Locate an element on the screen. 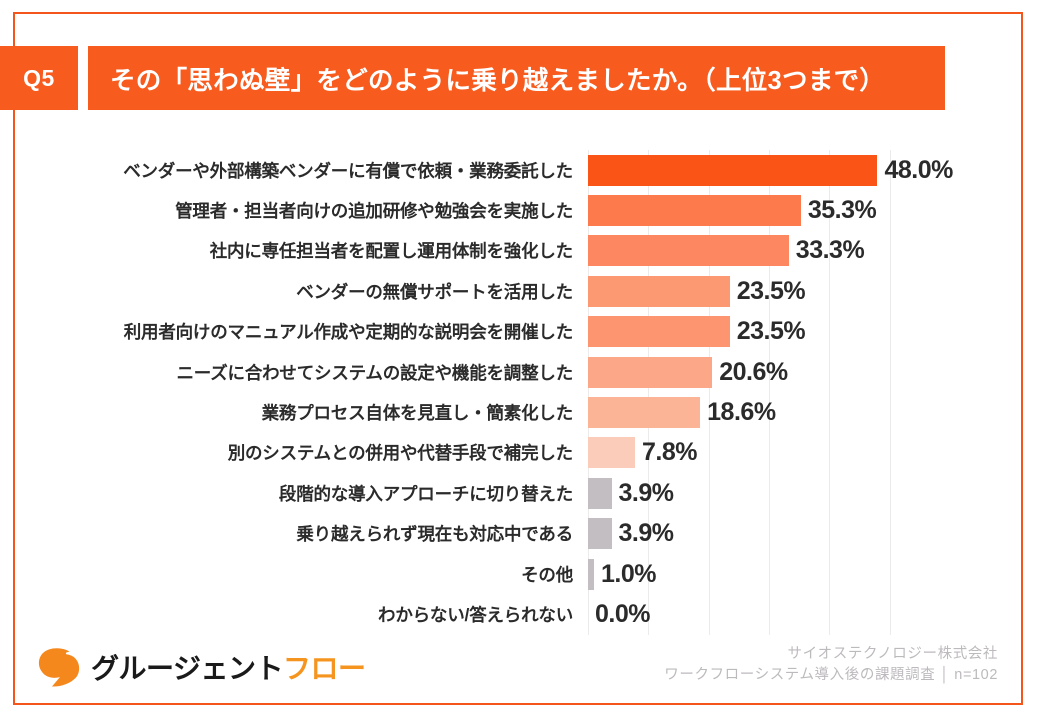  bar-row: 利用者向けのマニュアル作成や定期的な説明会を開催した 23.5% is located at coordinates (520, 332).